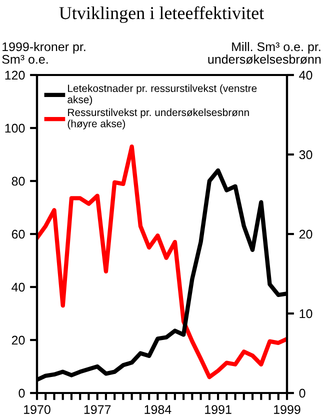  Describe the element at coordinates (306, 313) in the screenshot. I see `y2-tick-label: 10` at that location.